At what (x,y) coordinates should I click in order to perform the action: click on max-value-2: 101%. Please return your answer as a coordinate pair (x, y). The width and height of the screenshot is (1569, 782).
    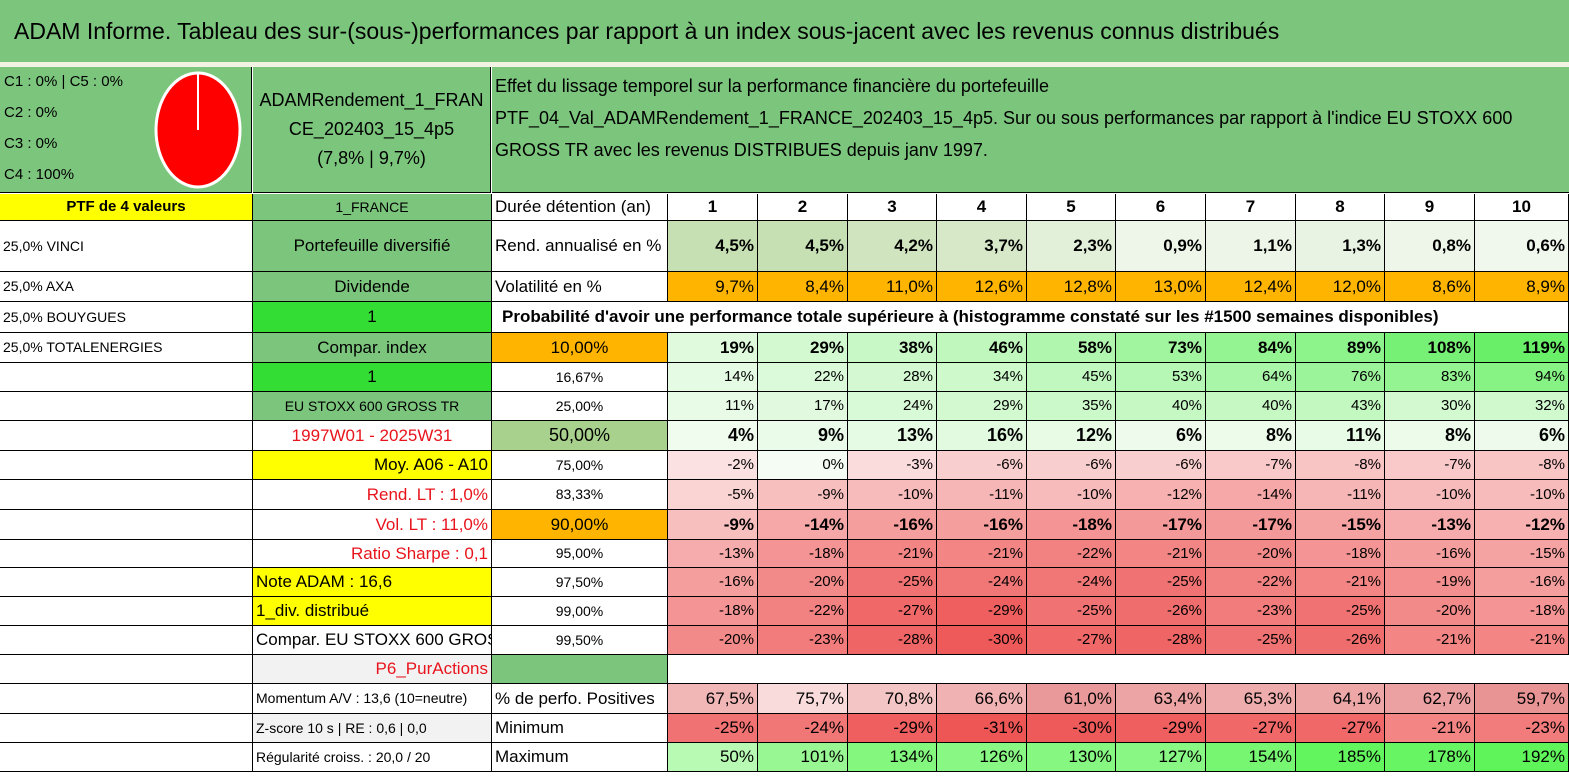
    Looking at the image, I should click on (803, 757).